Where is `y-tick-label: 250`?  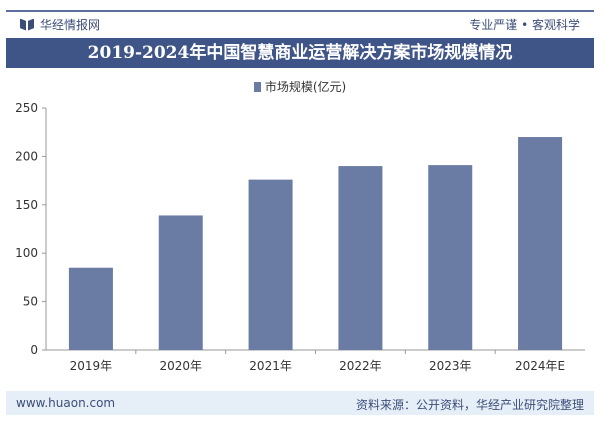 y-tick-label: 250 is located at coordinates (26, 108).